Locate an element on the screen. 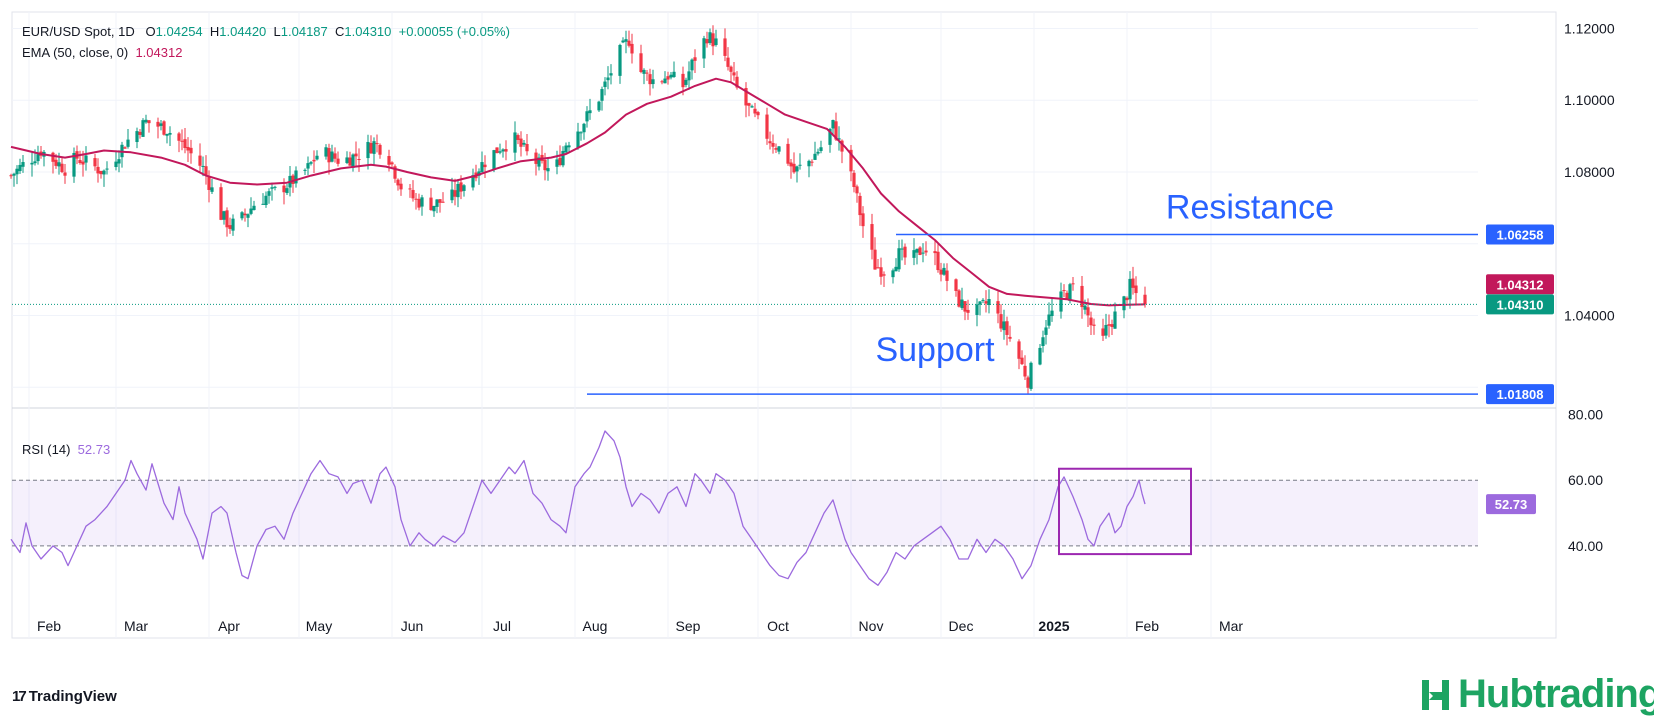 The height and width of the screenshot is (718, 1654). x-tick-label: Sep is located at coordinates (688, 626).